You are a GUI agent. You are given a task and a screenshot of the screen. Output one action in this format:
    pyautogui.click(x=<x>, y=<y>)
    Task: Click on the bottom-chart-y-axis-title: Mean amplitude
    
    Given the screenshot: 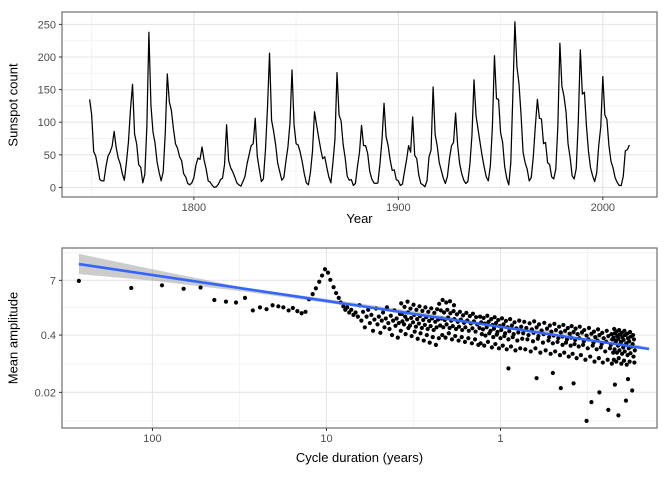 What is the action you would take?
    pyautogui.click(x=13, y=338)
    